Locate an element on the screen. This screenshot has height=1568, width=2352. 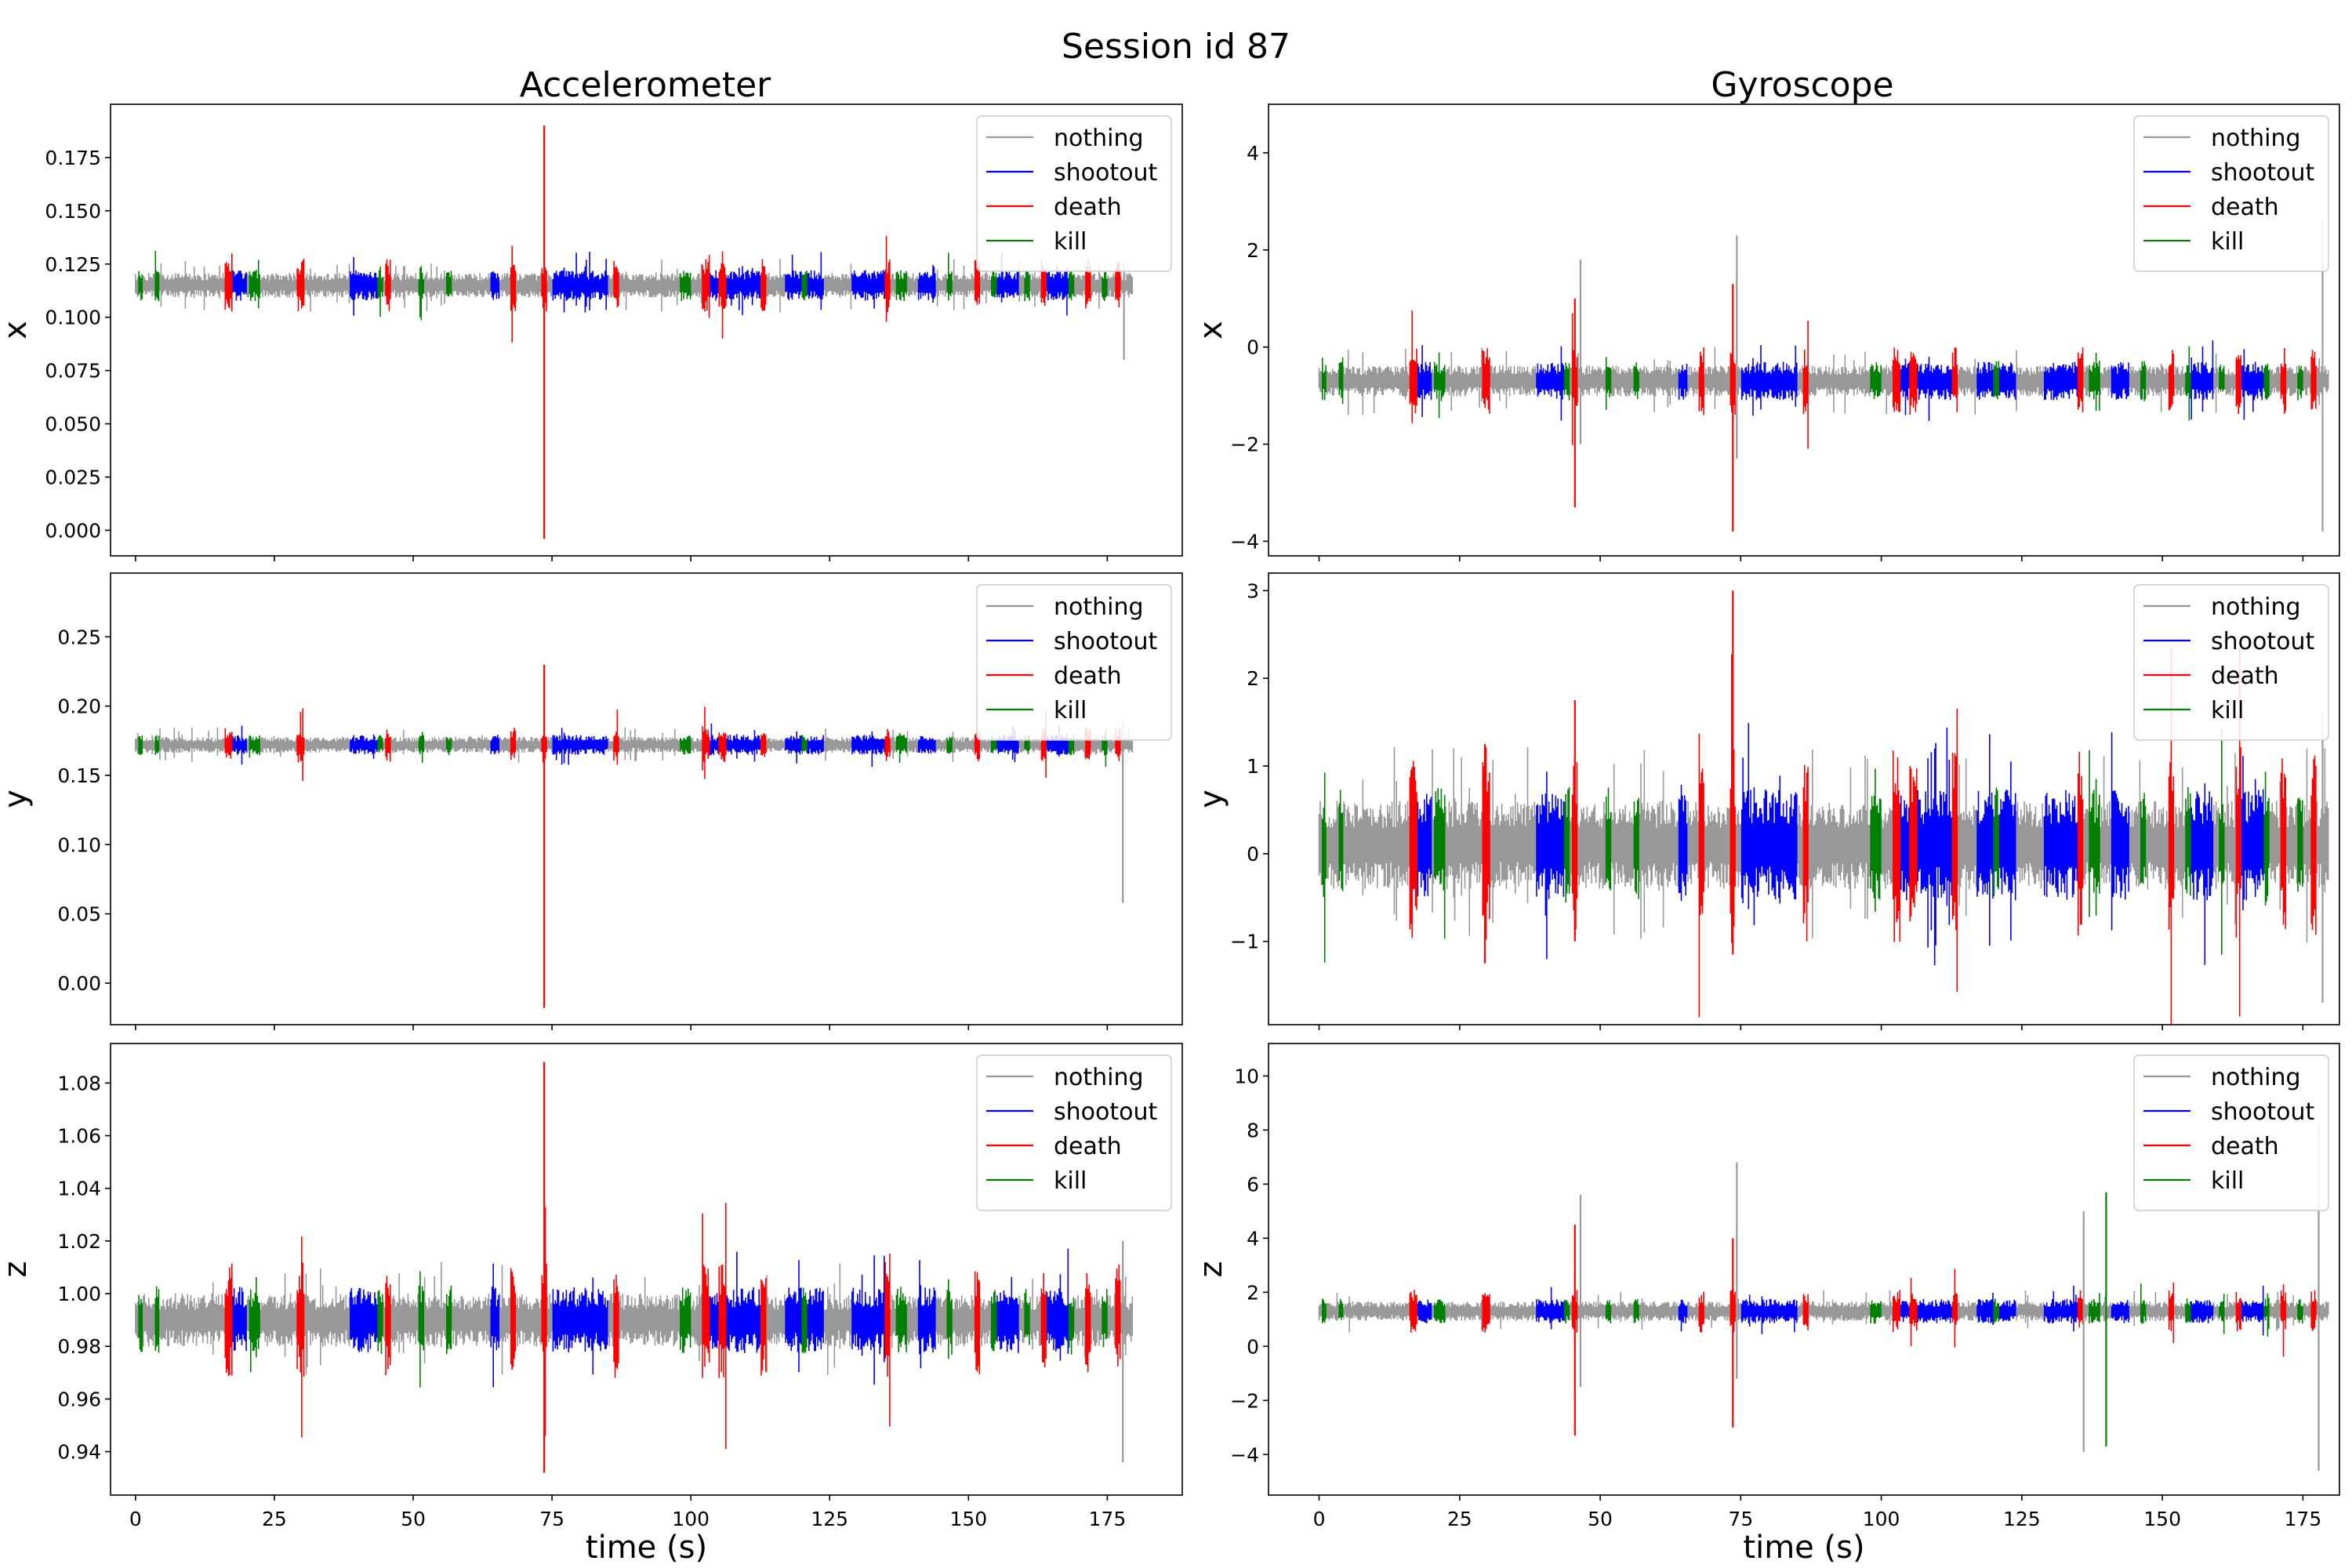
y-tick-label: 1.02 is located at coordinates (79, 1241).